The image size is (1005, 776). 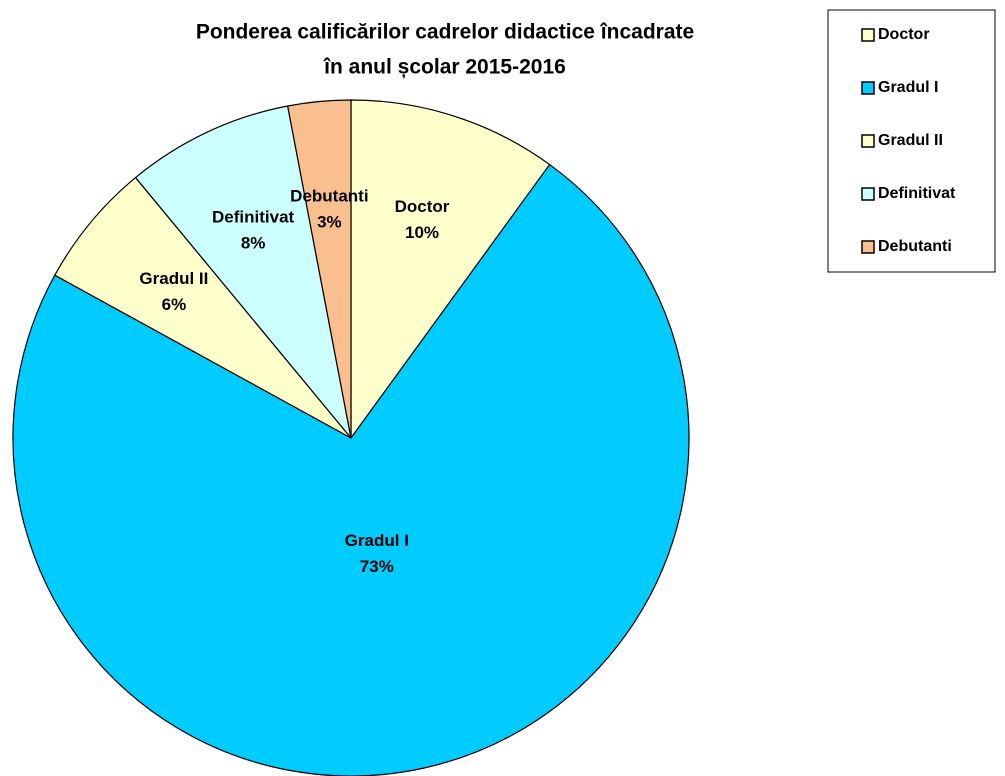 What do you see at coordinates (329, 196) in the screenshot?
I see `data-label-name: Debutanti` at bounding box center [329, 196].